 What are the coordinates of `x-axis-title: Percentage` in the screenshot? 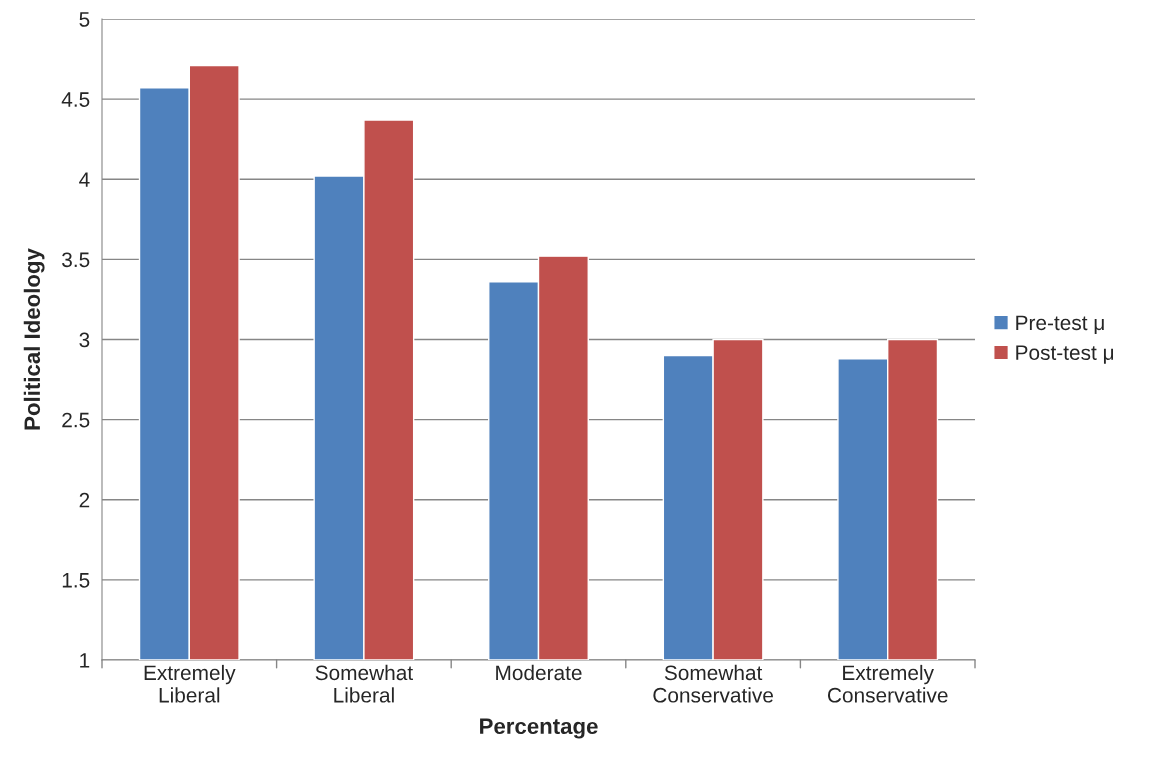 It's located at (539, 728).